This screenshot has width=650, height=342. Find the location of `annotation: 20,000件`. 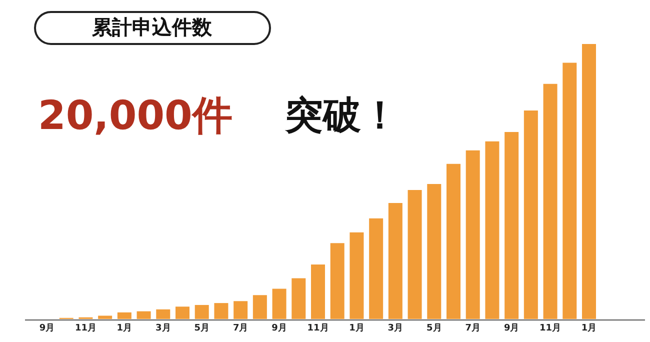

annotation: 20,000件 is located at coordinates (135, 116).